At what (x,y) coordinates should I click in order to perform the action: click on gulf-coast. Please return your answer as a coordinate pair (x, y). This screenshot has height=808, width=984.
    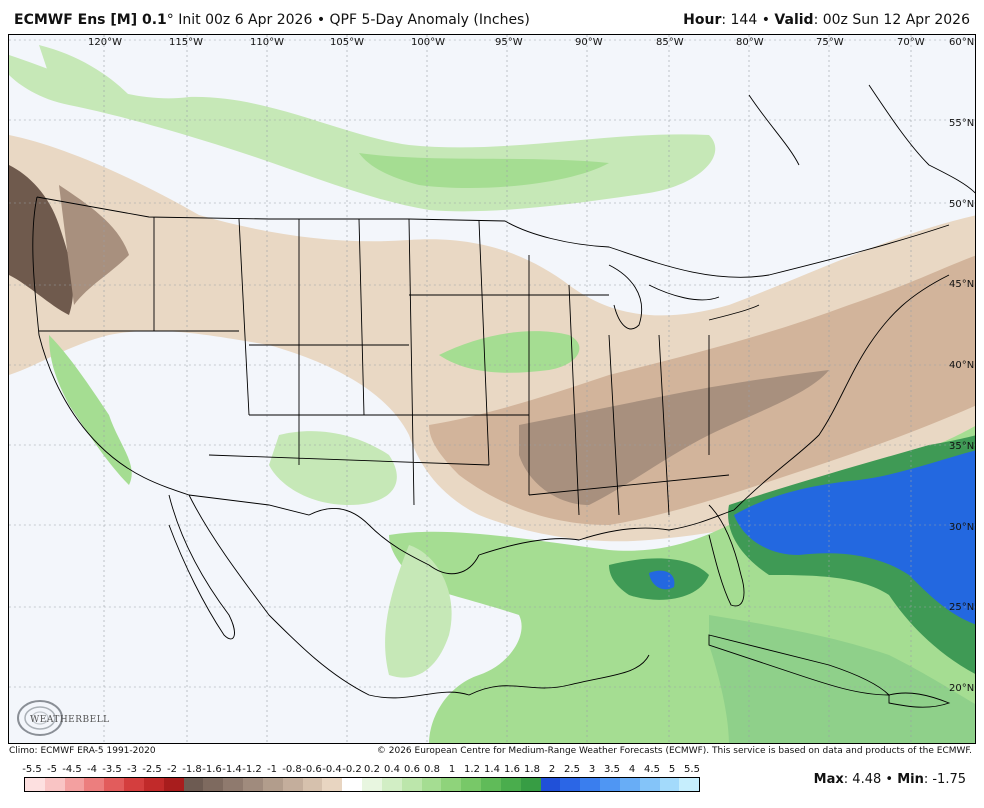
    Looking at the image, I should click on (606, 532).